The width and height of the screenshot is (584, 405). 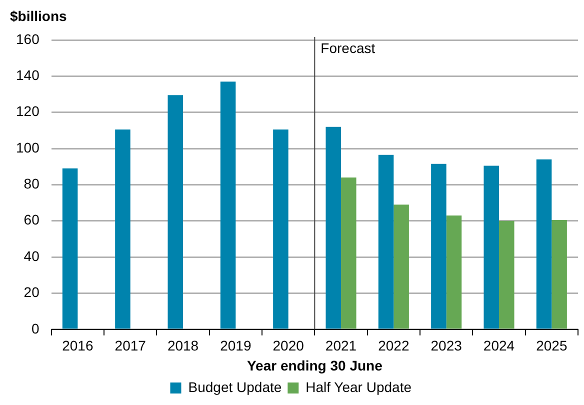 What do you see at coordinates (359, 386) in the screenshot?
I see `legend-label: Half Year Update` at bounding box center [359, 386].